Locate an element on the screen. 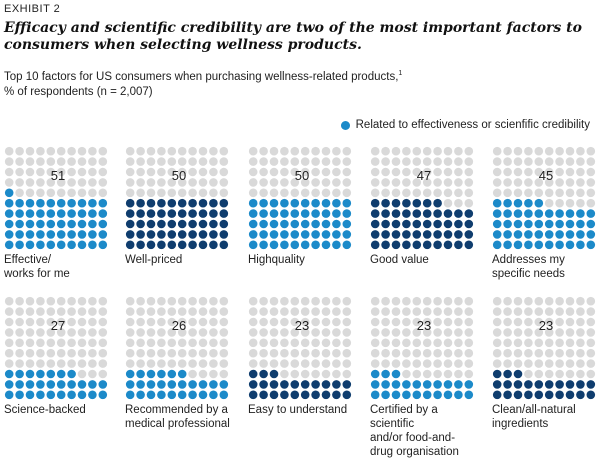  category-label: Recommended by a medical professional is located at coordinates (177, 417).